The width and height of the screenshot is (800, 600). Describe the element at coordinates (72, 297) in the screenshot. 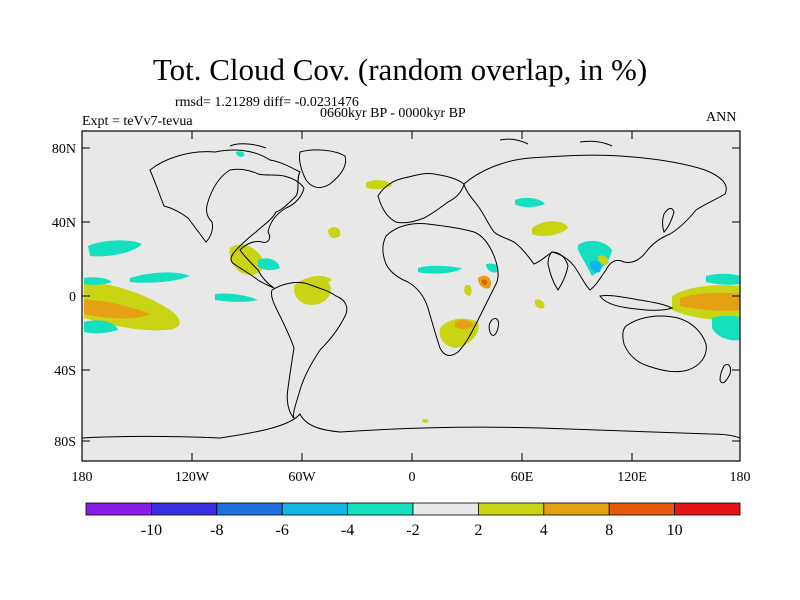

I see `lat-tick-label: 0` at that location.